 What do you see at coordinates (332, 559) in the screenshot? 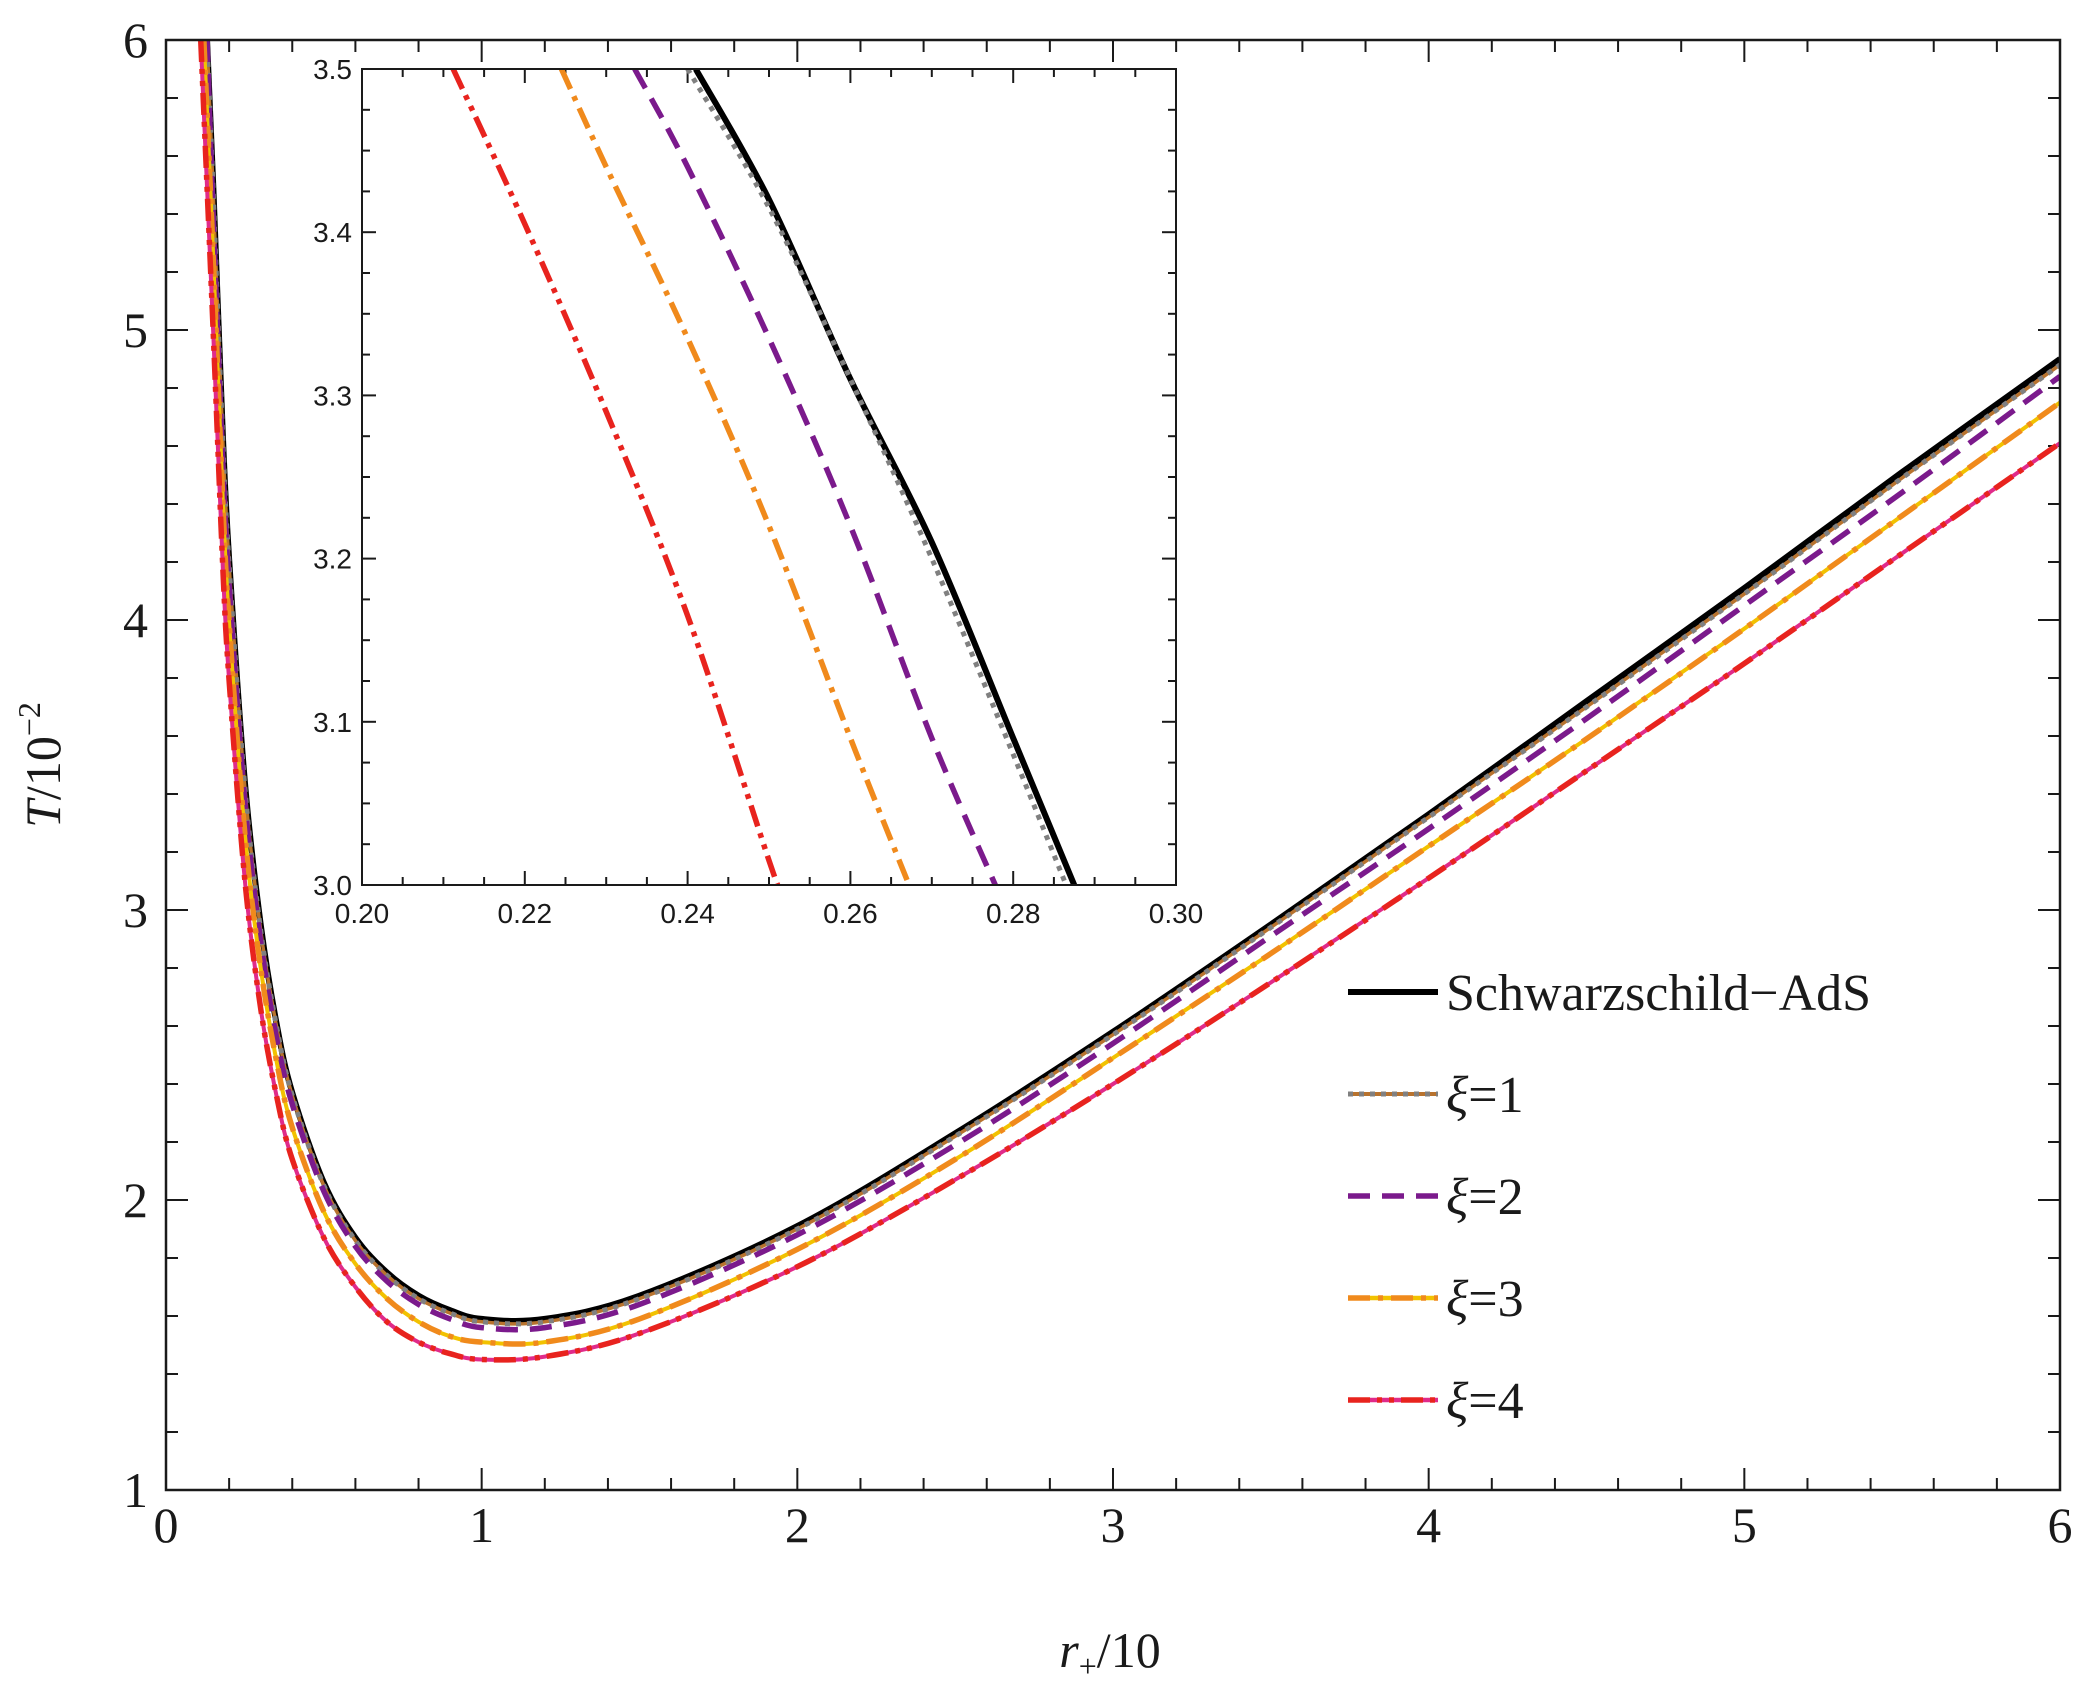
I see `y-tick-label: 3.2` at bounding box center [332, 559].